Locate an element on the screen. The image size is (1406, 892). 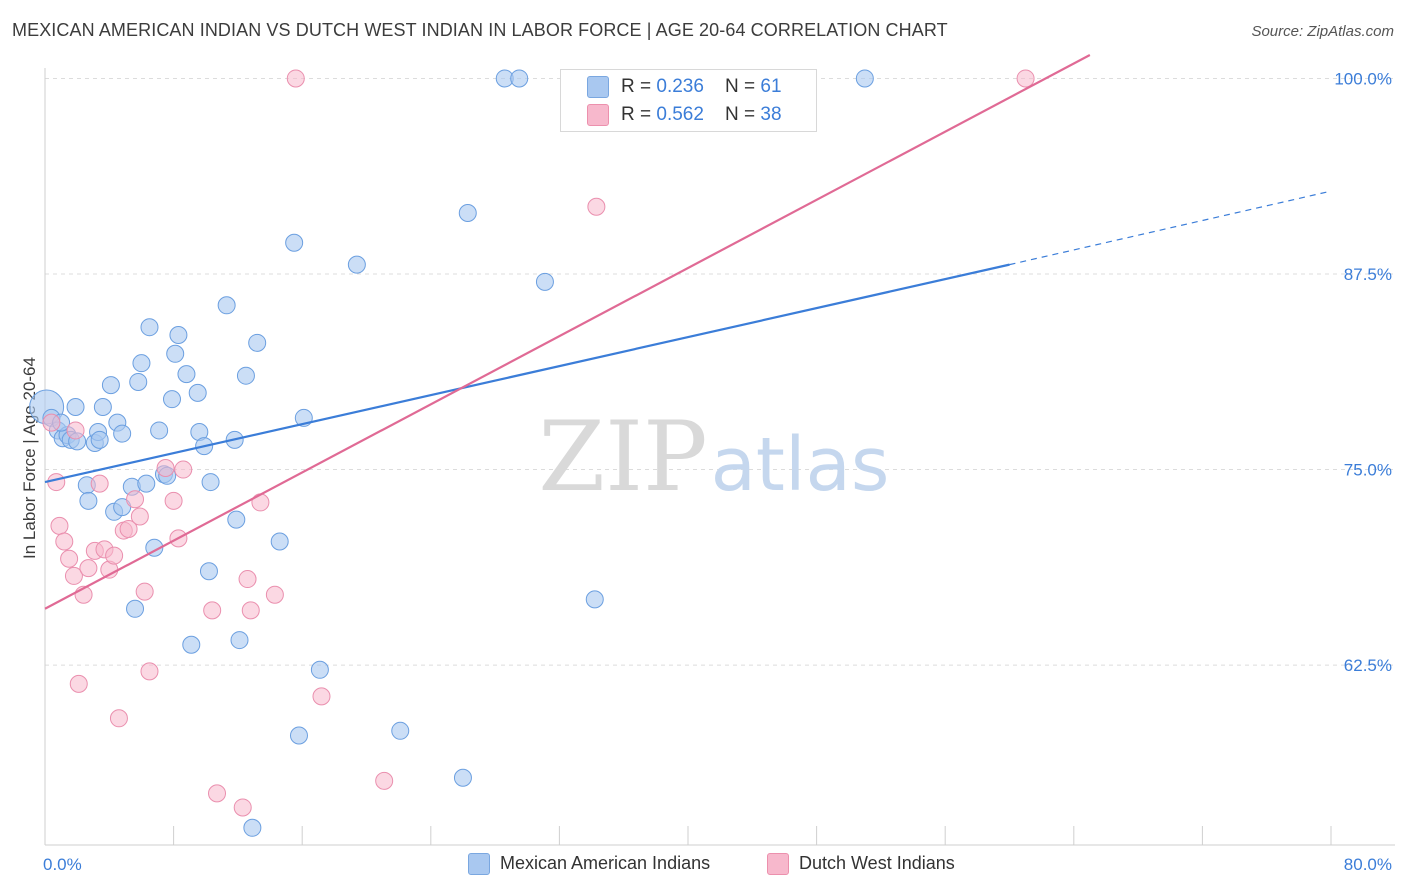
x-tick-label: 0.0% is located at coordinates (62, 864).